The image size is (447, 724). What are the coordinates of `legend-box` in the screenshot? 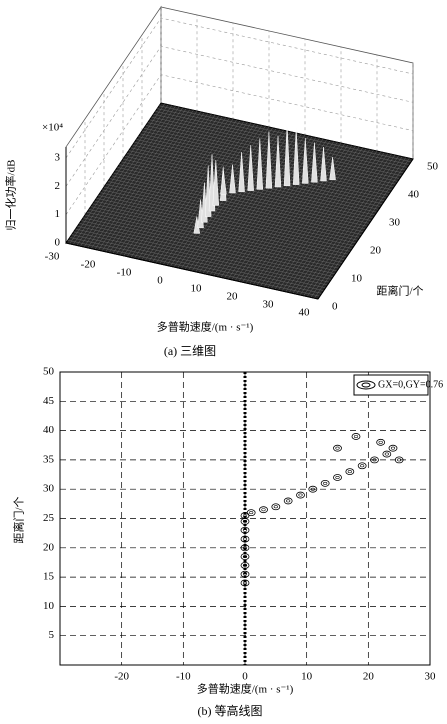 It's located at (391, 385).